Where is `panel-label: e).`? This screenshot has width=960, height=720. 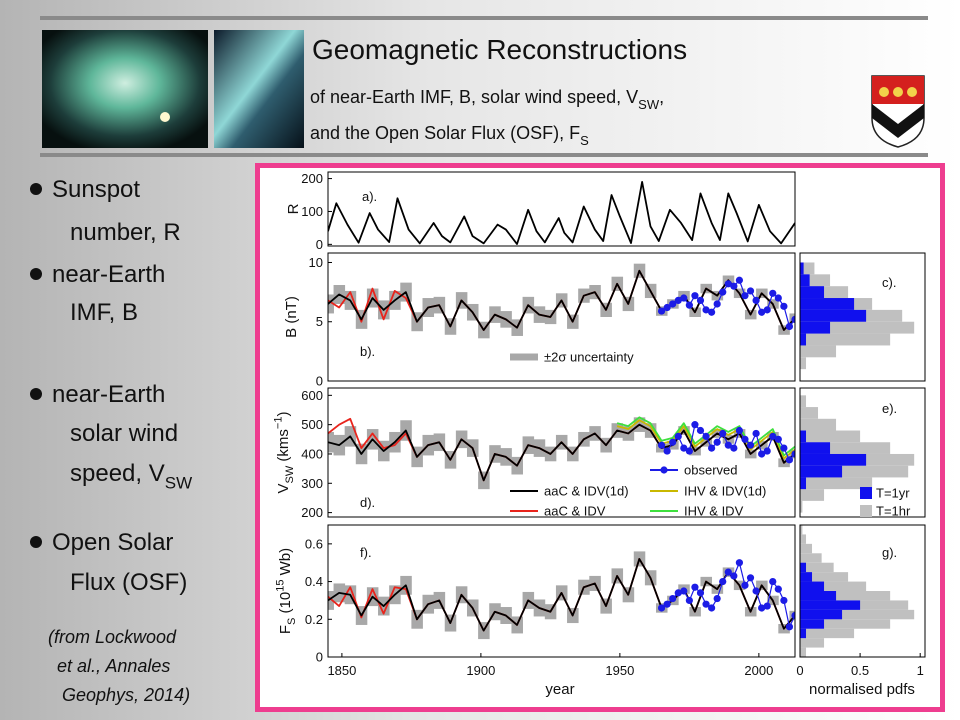 panel-label: e). is located at coordinates (889, 408).